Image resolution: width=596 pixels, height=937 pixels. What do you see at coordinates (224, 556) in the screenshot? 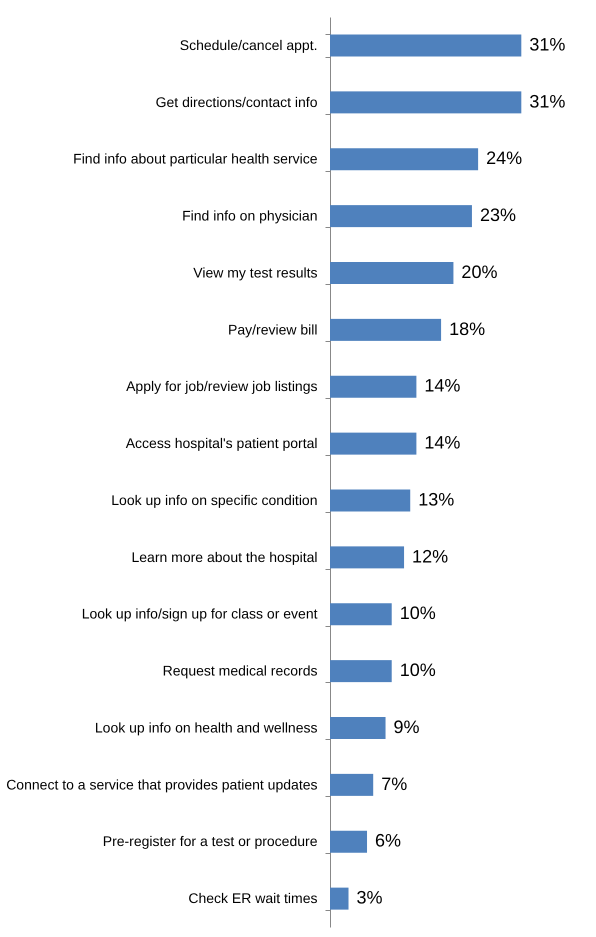
I see `y-tick-label: Learn more about the hospital` at bounding box center [224, 556].